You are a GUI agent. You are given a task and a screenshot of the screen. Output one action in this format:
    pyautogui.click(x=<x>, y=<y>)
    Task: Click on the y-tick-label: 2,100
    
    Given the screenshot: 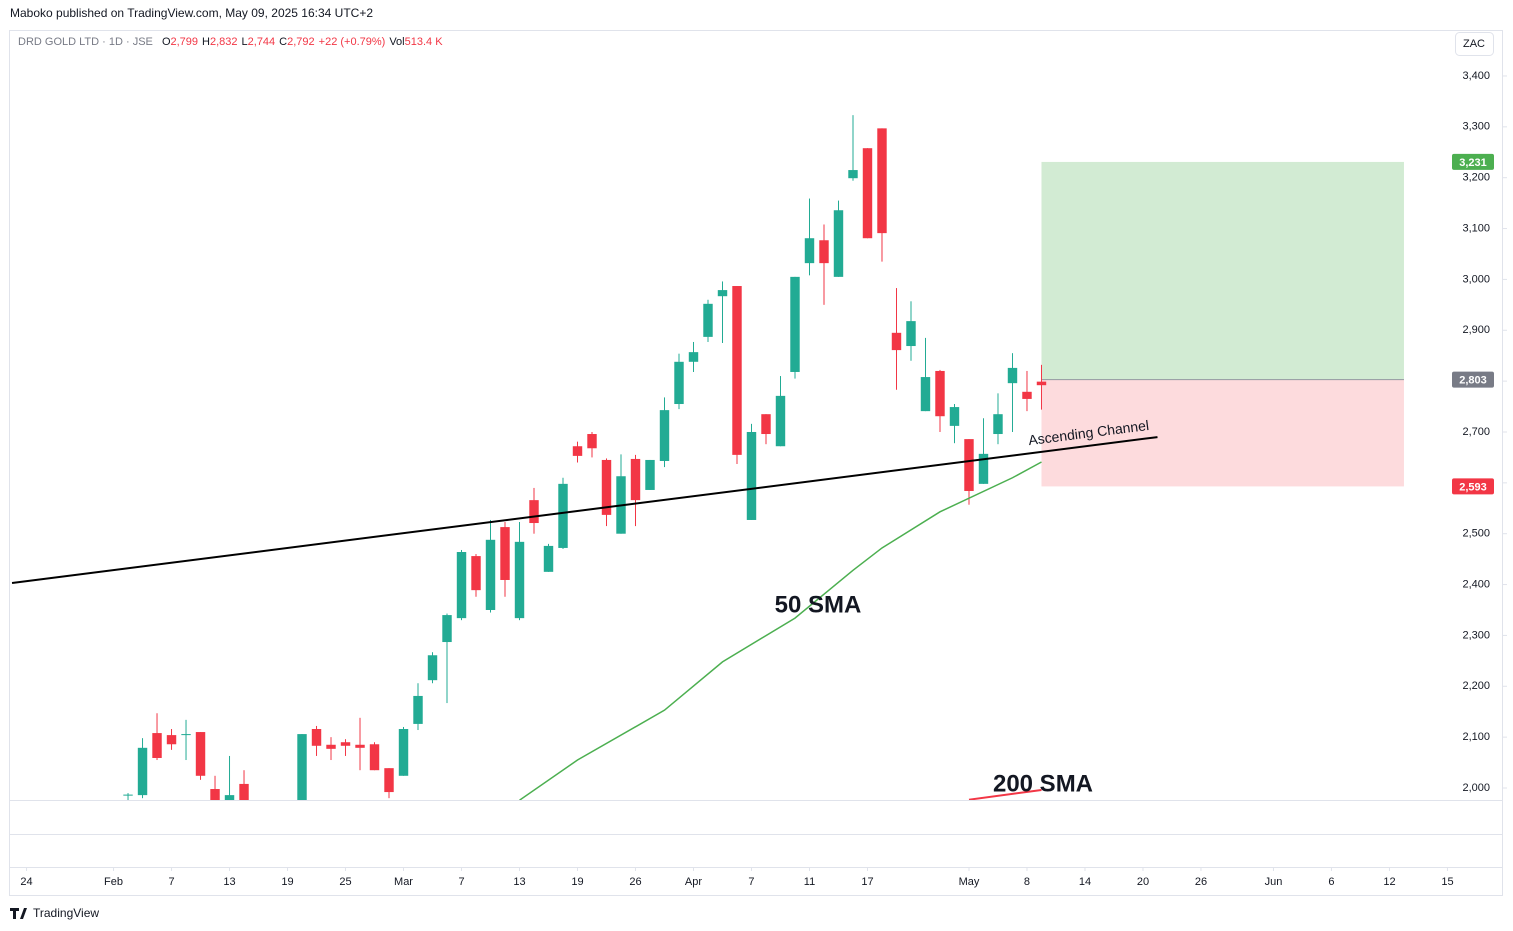 What is the action you would take?
    pyautogui.click(x=1476, y=737)
    